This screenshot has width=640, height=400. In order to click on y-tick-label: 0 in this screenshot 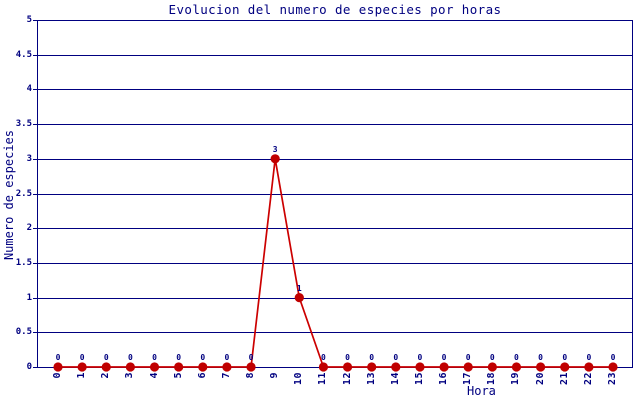, I will do `click(29, 367)`.